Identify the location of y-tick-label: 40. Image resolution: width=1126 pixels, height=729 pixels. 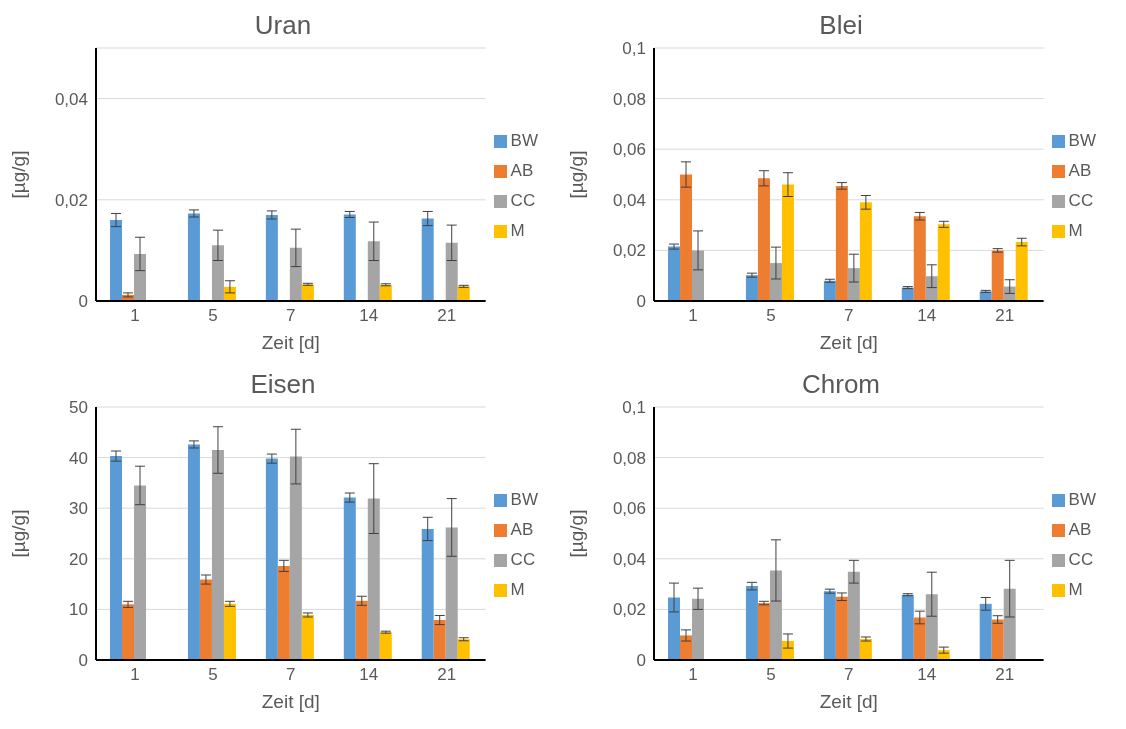
(78, 458).